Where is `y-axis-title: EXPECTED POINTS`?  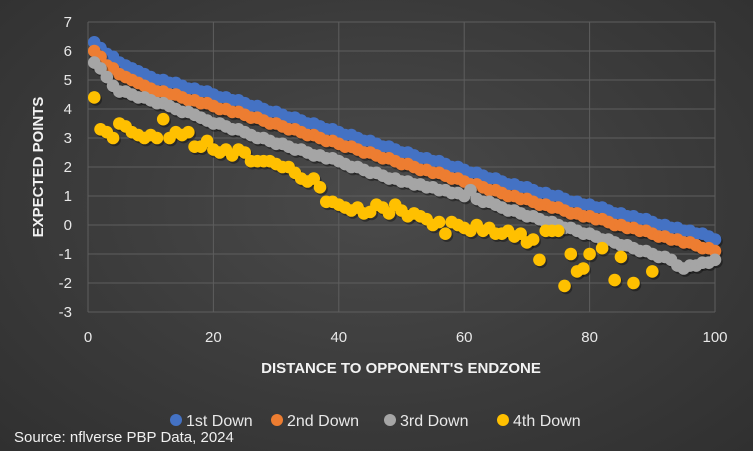 y-axis-title: EXPECTED POINTS is located at coordinates (38, 167).